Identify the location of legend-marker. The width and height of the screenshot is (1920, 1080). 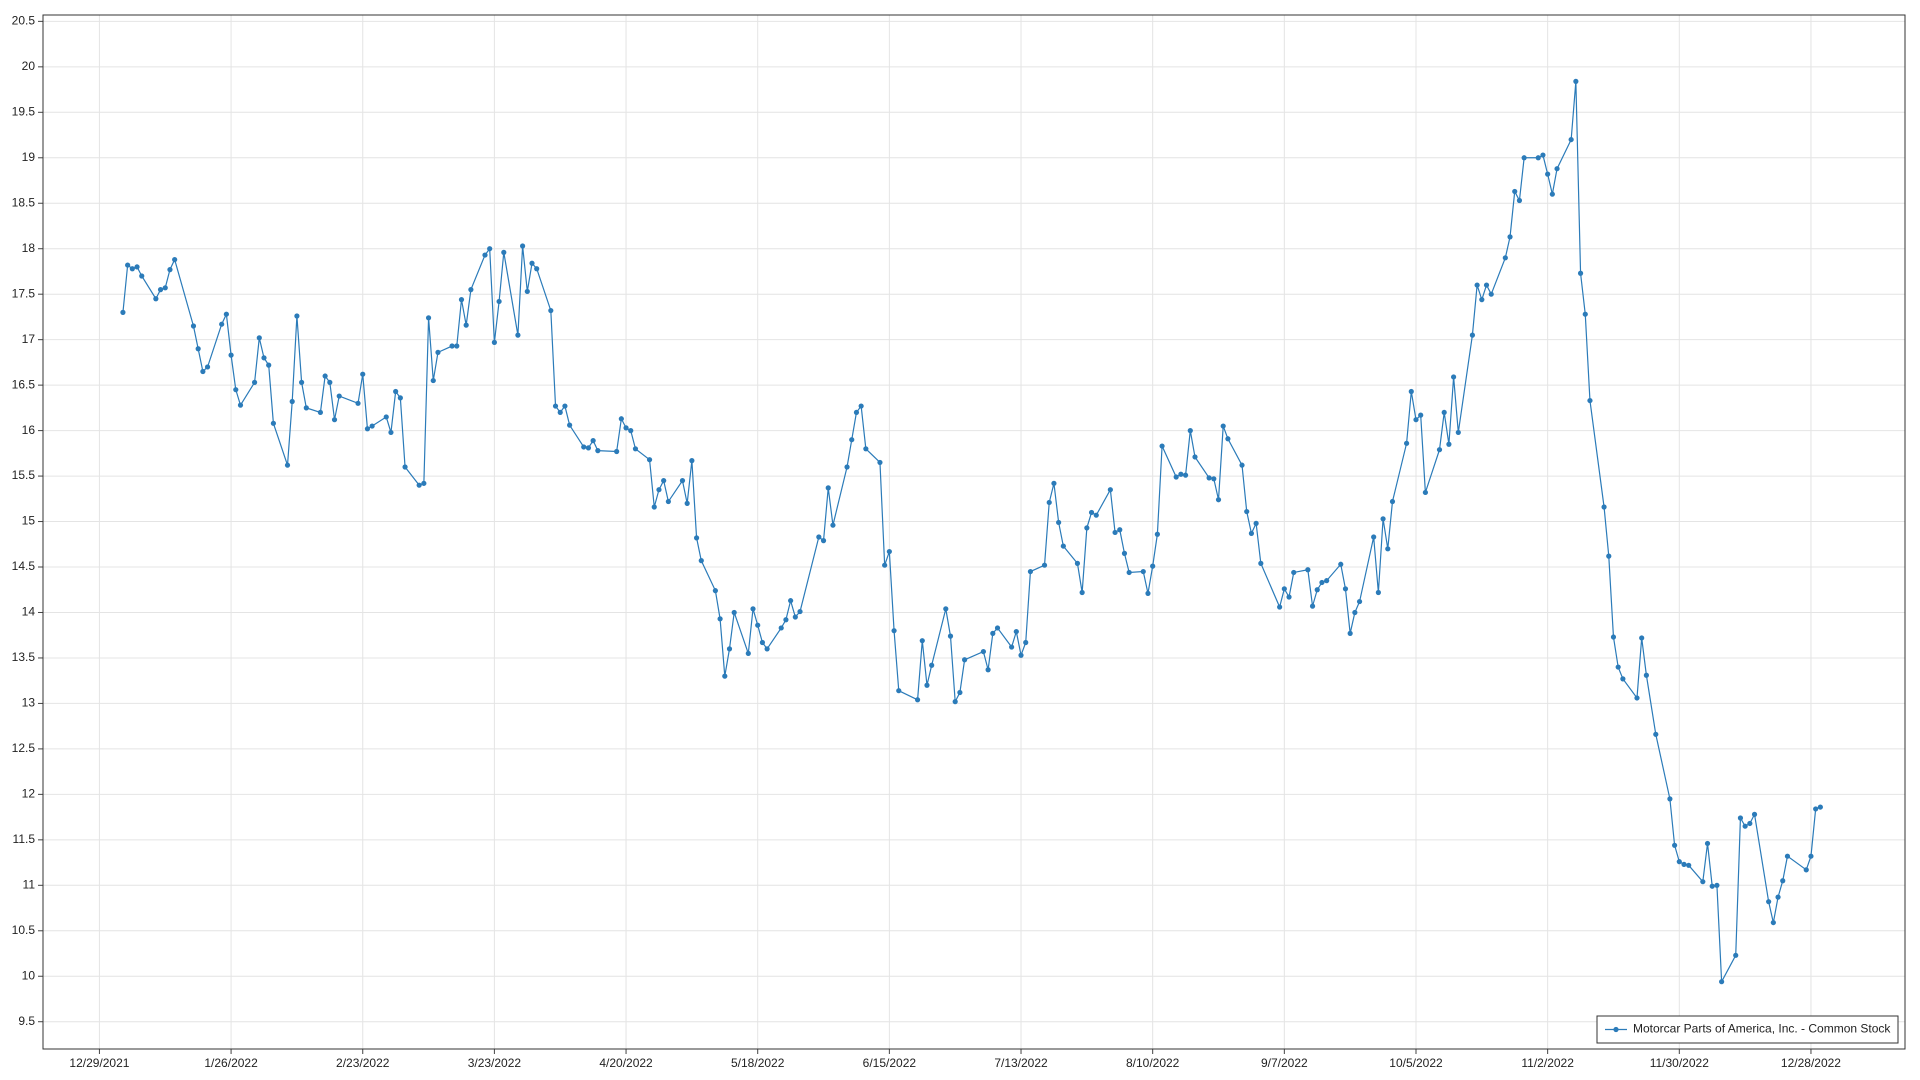
(1616, 1029).